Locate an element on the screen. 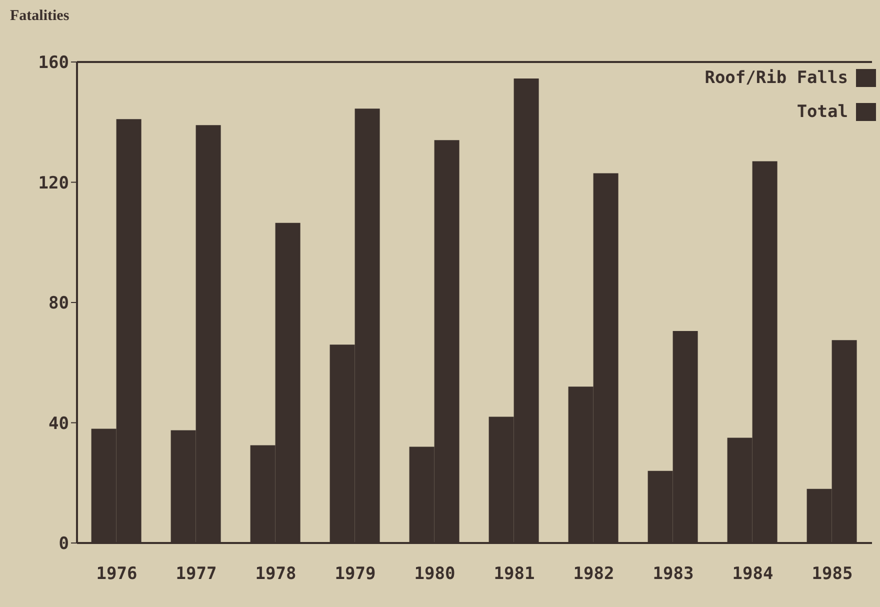 Image resolution: width=880 pixels, height=607 pixels. y-tick-label: 160 is located at coordinates (53, 63).